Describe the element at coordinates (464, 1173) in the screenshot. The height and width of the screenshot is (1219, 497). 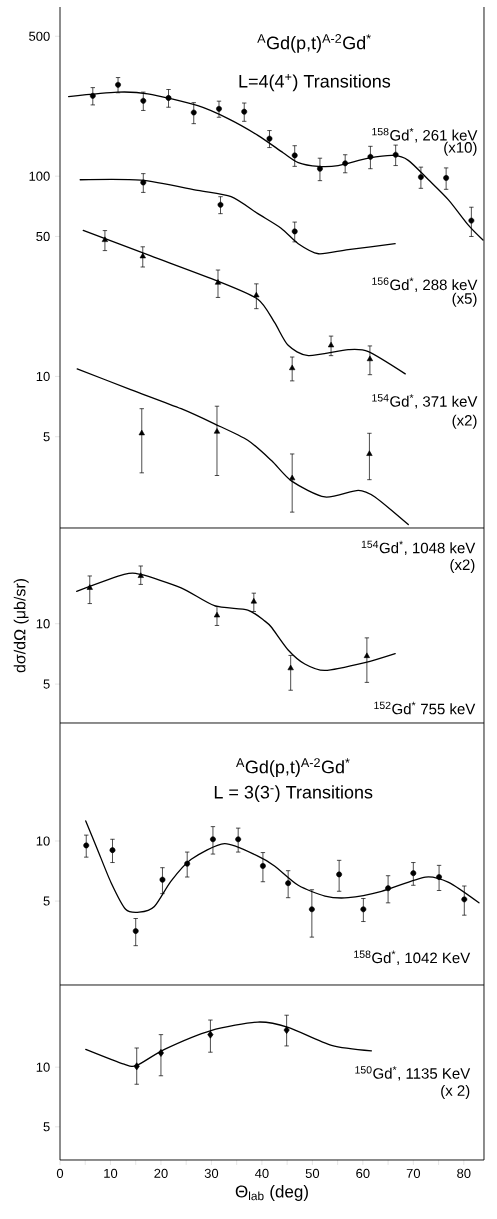
I see `x-tick-label: 80` at that location.